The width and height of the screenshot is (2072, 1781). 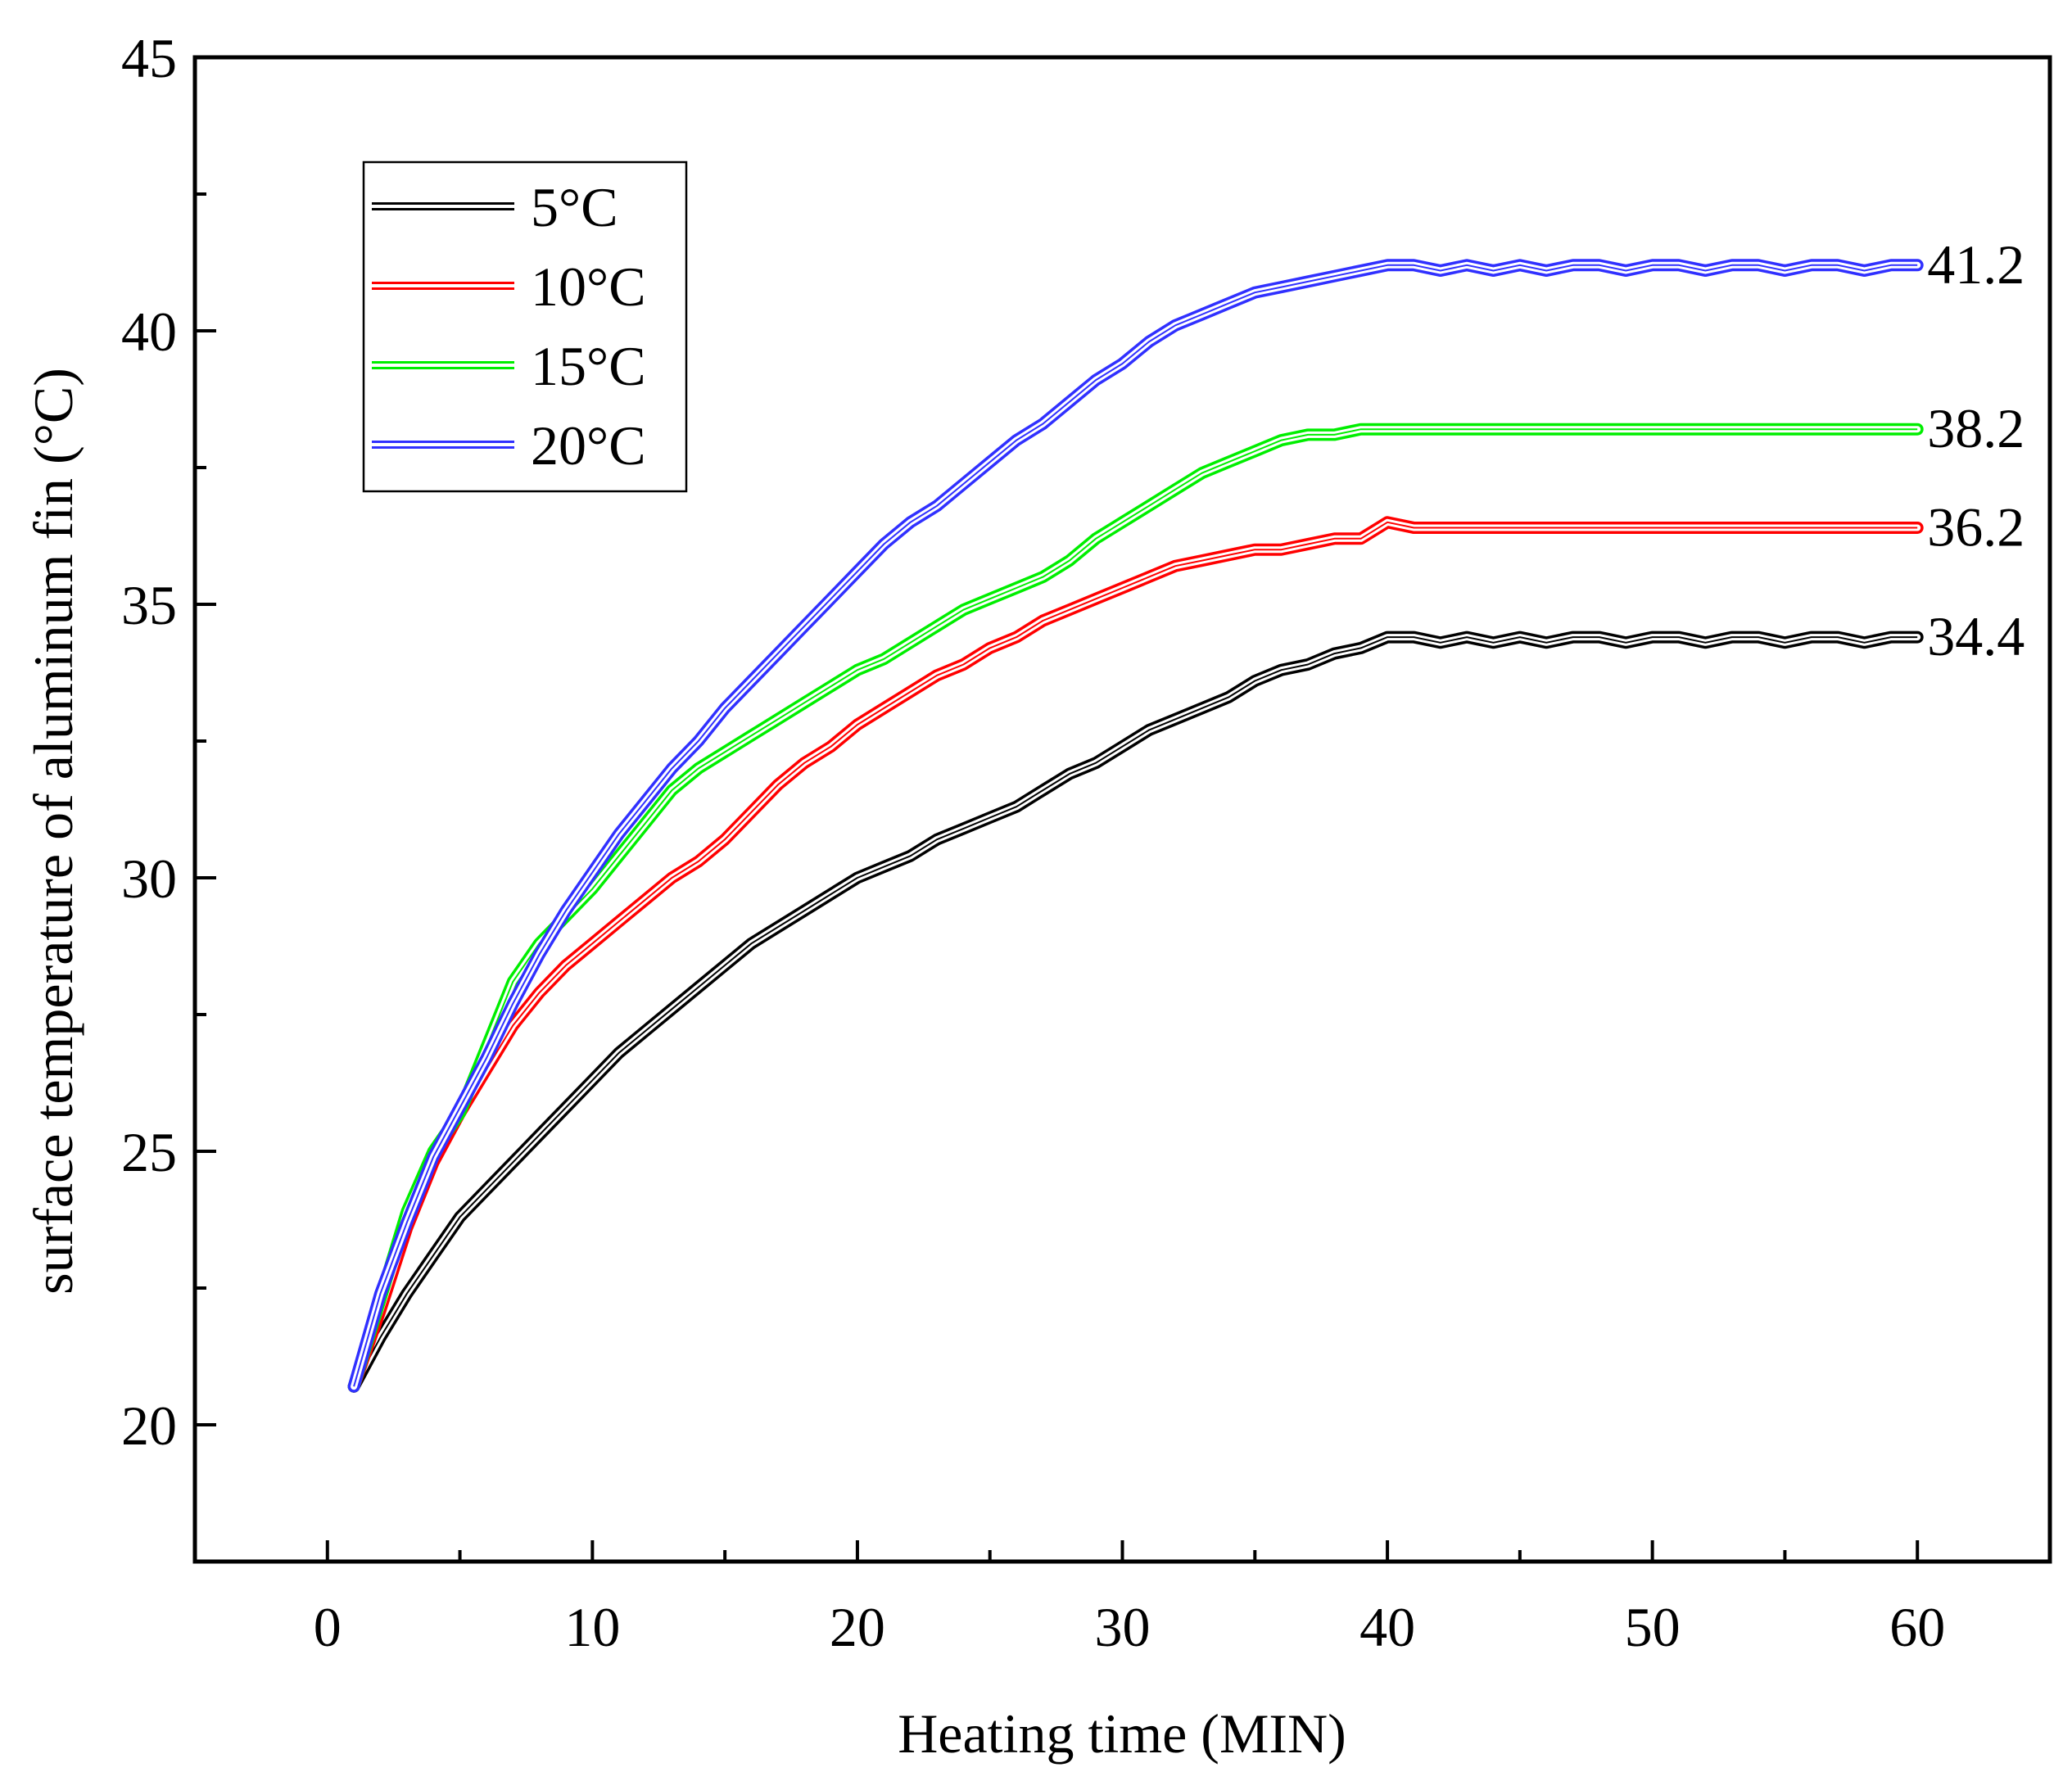 I want to click on legend-item: 20°C, so click(x=509, y=445).